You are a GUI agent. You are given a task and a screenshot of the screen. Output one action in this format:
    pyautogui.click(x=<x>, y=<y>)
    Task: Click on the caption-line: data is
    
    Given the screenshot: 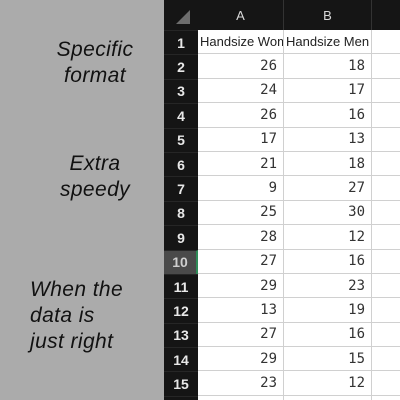 What is the action you would take?
    pyautogui.click(x=62, y=315)
    